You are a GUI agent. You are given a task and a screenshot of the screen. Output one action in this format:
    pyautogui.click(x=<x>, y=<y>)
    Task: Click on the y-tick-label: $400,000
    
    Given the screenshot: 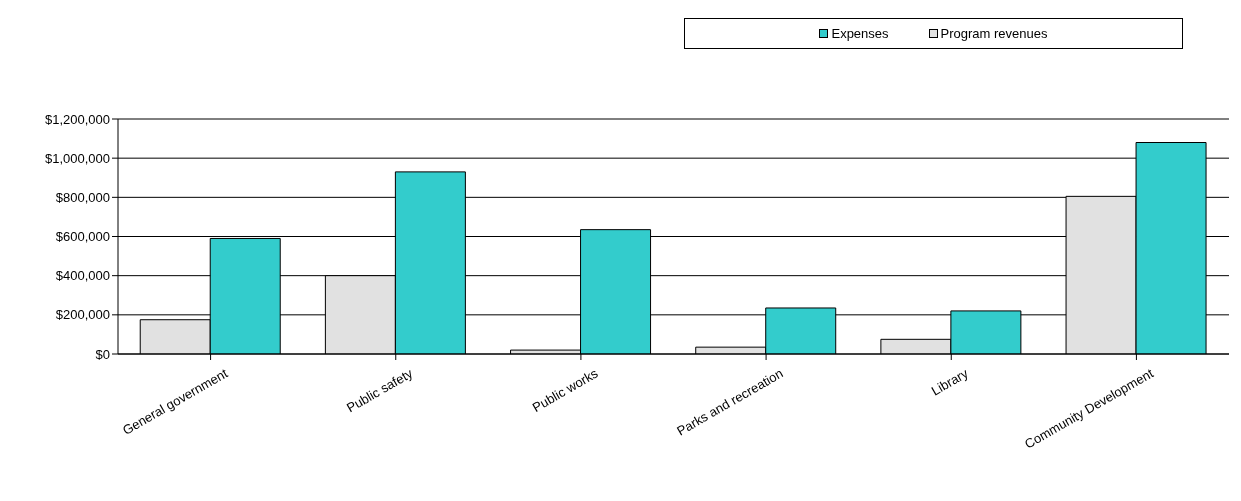 What is the action you would take?
    pyautogui.click(x=82, y=276)
    